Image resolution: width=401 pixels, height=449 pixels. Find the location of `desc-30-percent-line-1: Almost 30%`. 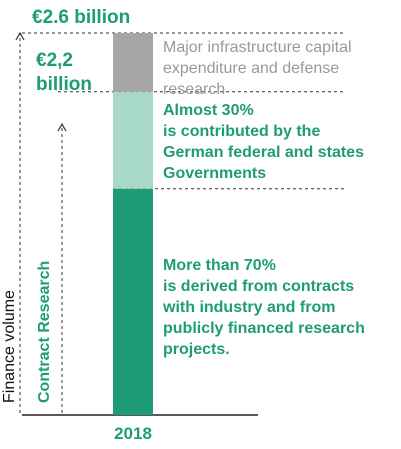

desc-30-percent-line-1: Almost 30% is located at coordinates (208, 110).